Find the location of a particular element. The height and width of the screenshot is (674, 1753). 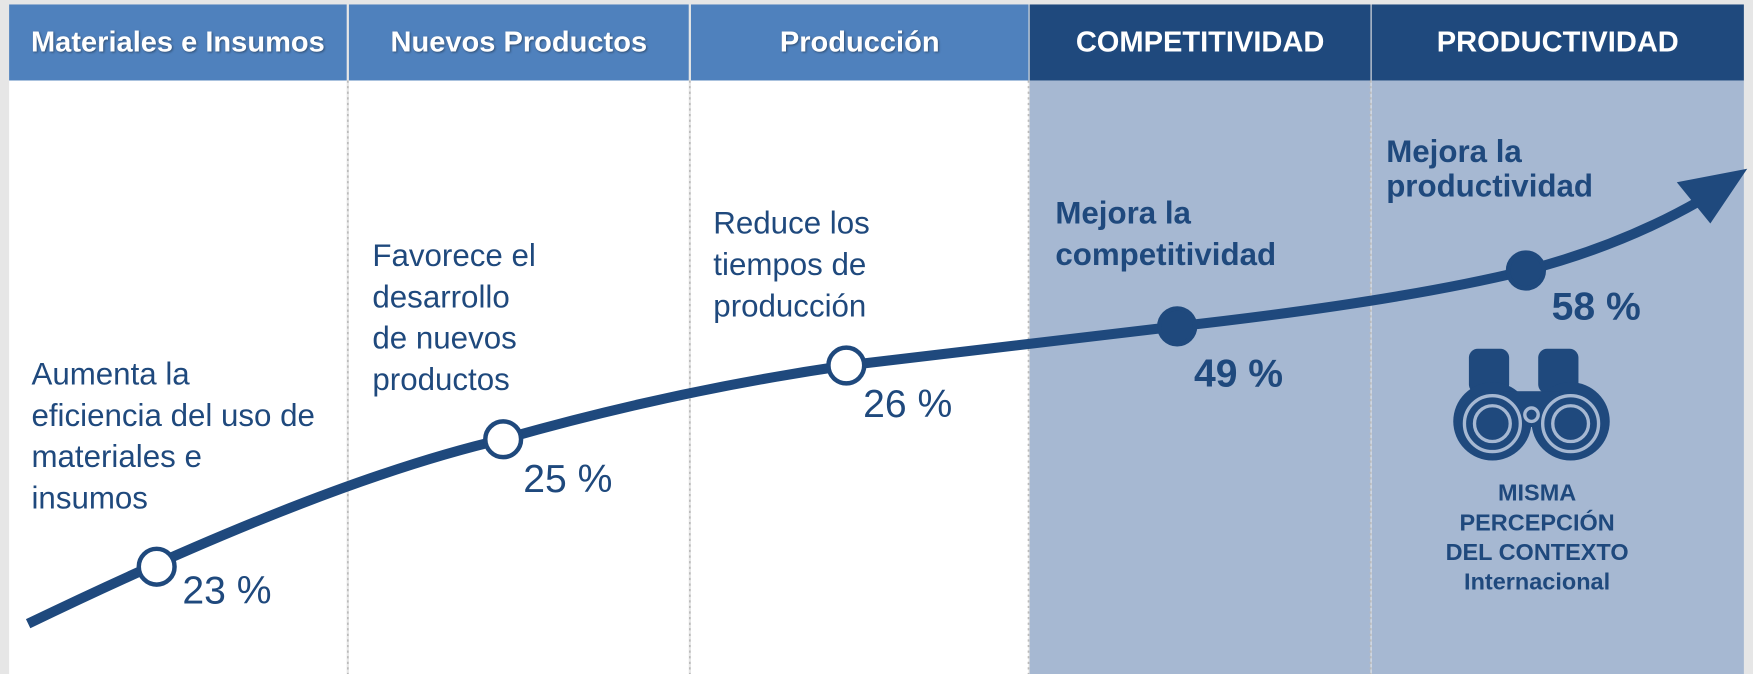

note-line: MISMA is located at coordinates (1537, 493).